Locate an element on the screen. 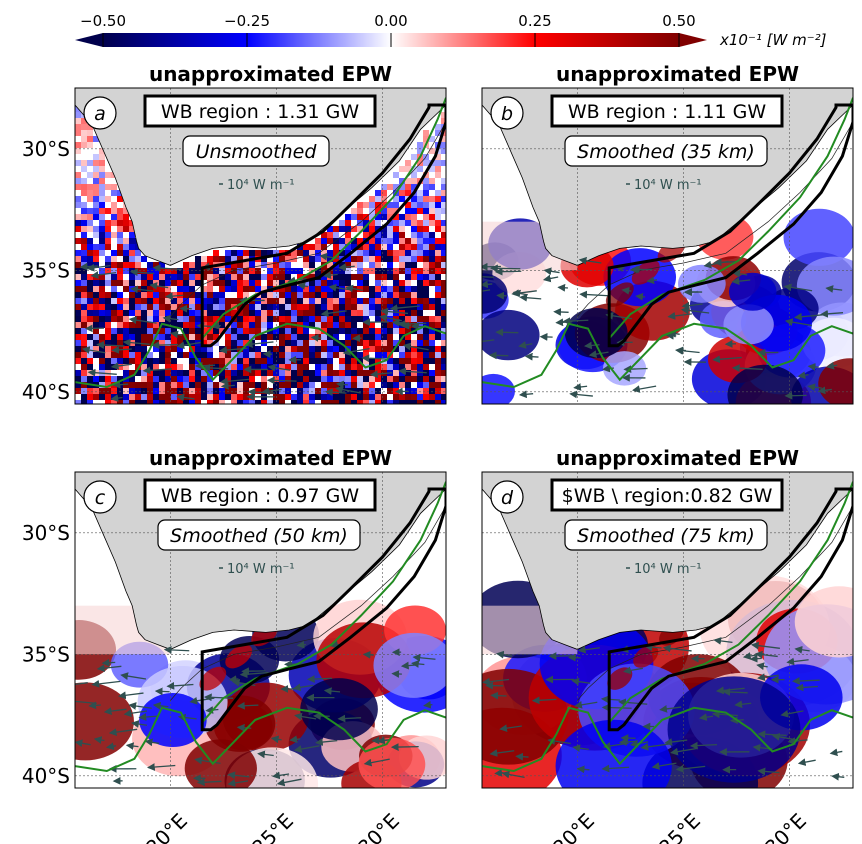  lon-tick-label: 20°E is located at coordinates (573, 826).